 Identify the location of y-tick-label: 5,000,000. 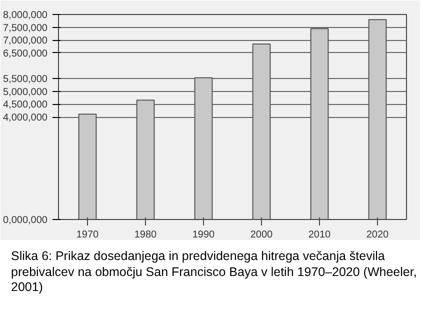
(25, 92).